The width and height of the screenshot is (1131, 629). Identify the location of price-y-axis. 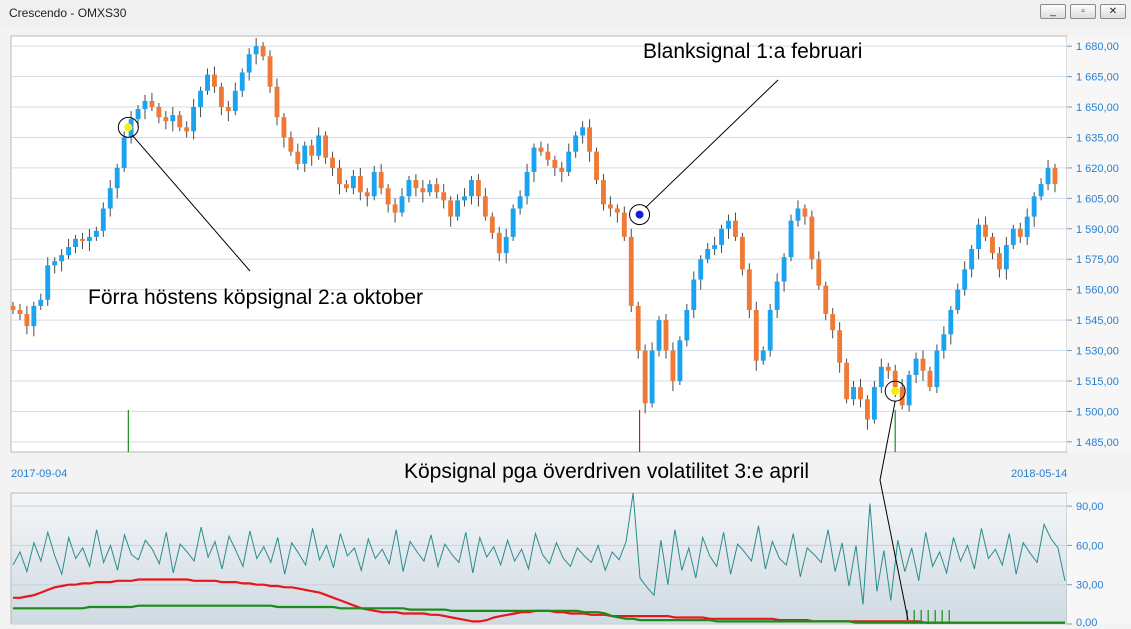
(1099, 244).